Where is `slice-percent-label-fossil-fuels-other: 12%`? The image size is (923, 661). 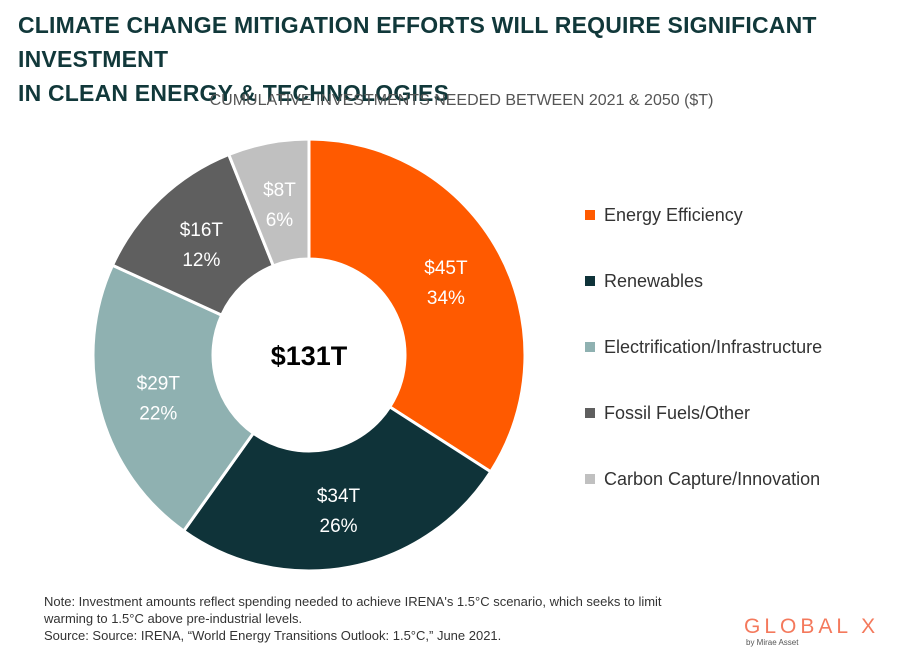
slice-percent-label-fossil-fuels-other: 12% is located at coordinates (201, 260).